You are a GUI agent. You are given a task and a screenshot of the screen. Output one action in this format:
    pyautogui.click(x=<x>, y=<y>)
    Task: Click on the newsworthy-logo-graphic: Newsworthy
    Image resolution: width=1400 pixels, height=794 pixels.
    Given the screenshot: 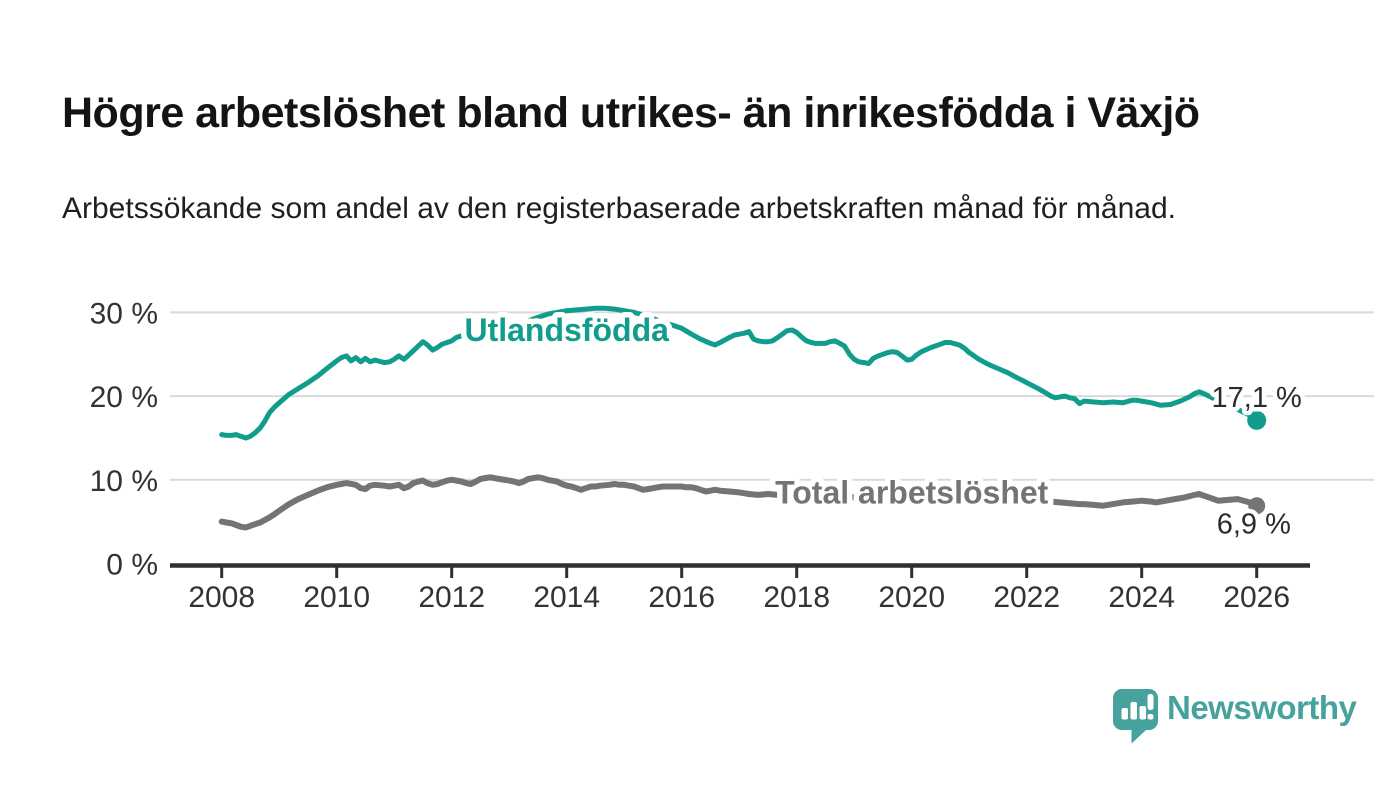 What is the action you would take?
    pyautogui.click(x=1235, y=716)
    